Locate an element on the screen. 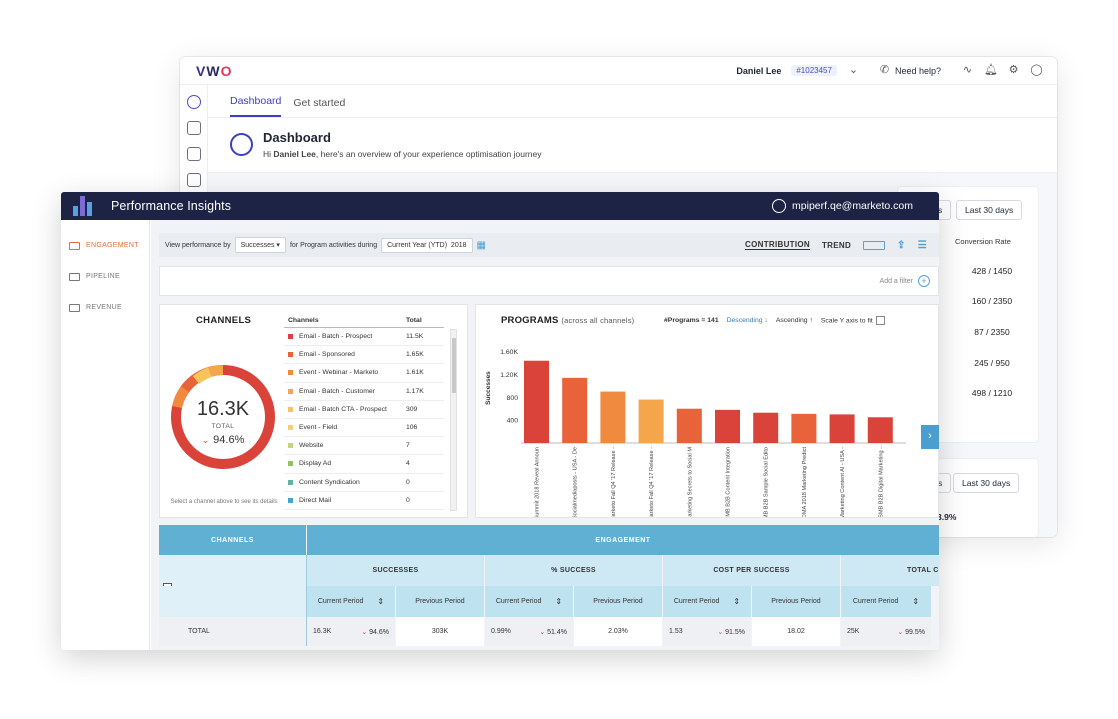  x-tick-label: WM - Marketing Secrets to Social M is located at coordinates (690, 482).